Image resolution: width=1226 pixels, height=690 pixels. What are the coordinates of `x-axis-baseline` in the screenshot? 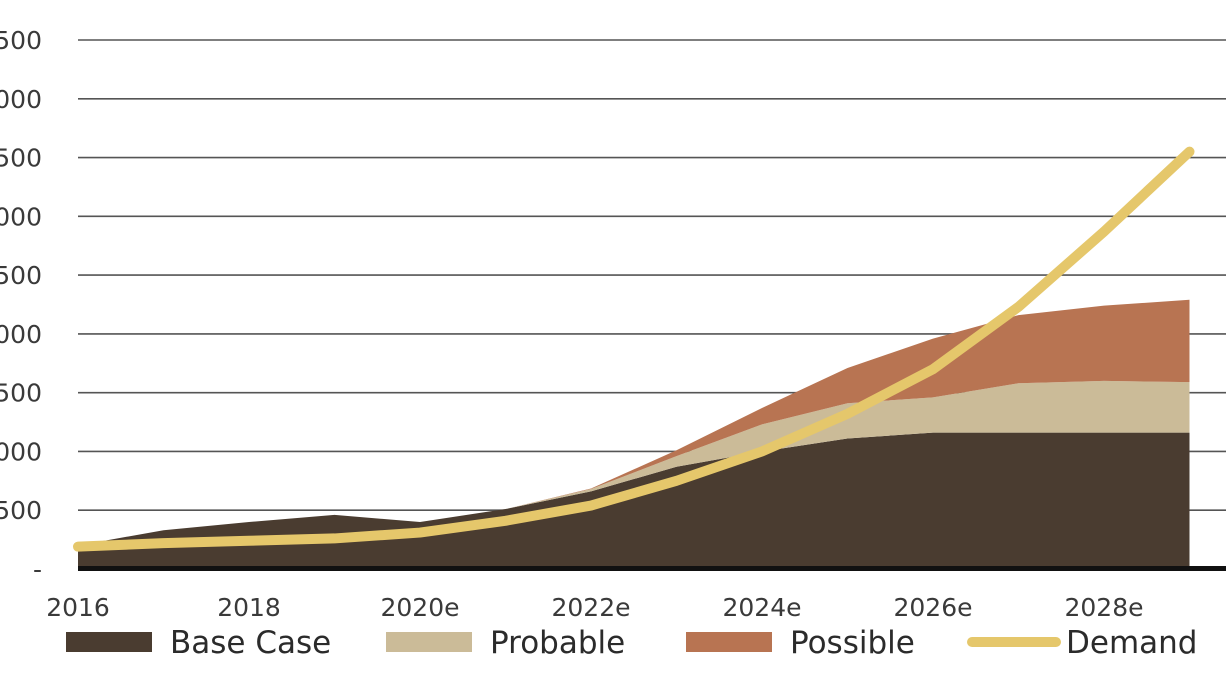 It's located at (652, 568).